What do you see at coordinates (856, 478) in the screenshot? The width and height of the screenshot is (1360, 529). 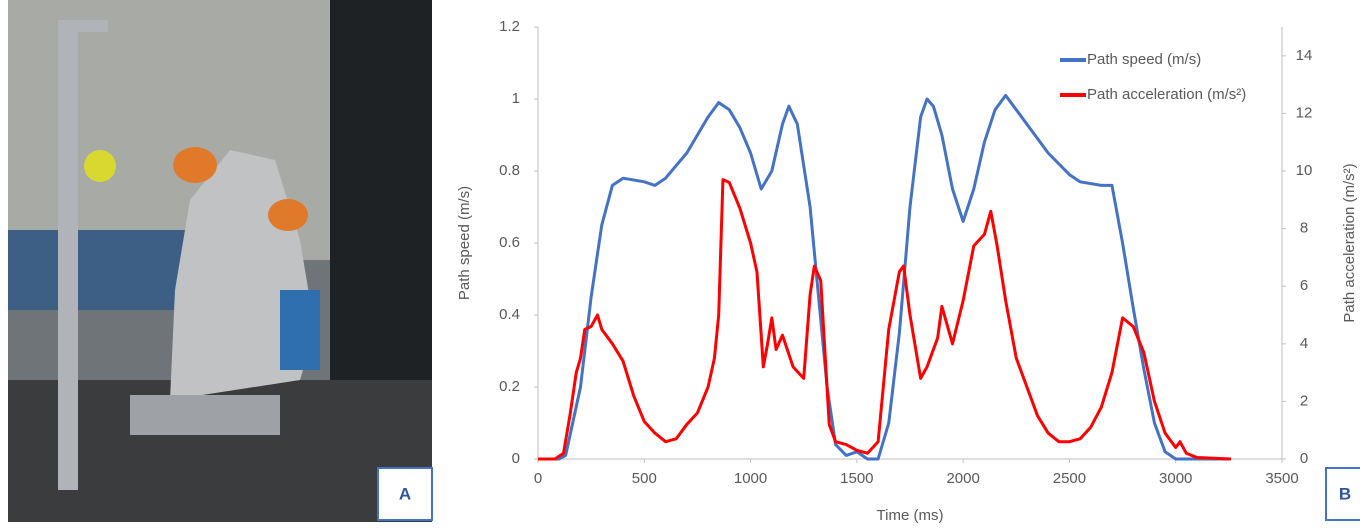 I see `x-tick-label: 1500` at bounding box center [856, 478].